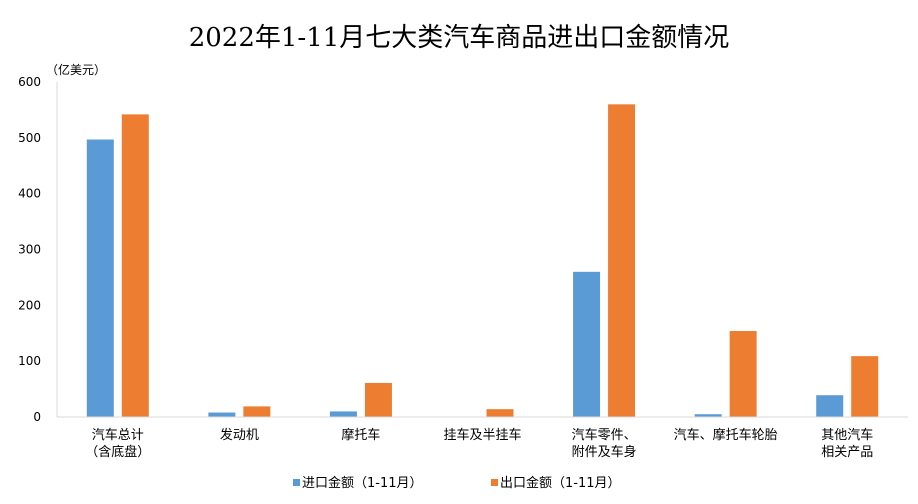 This screenshot has width=918, height=504. What do you see at coordinates (29, 305) in the screenshot?
I see `y-tick-label: 200` at bounding box center [29, 305].